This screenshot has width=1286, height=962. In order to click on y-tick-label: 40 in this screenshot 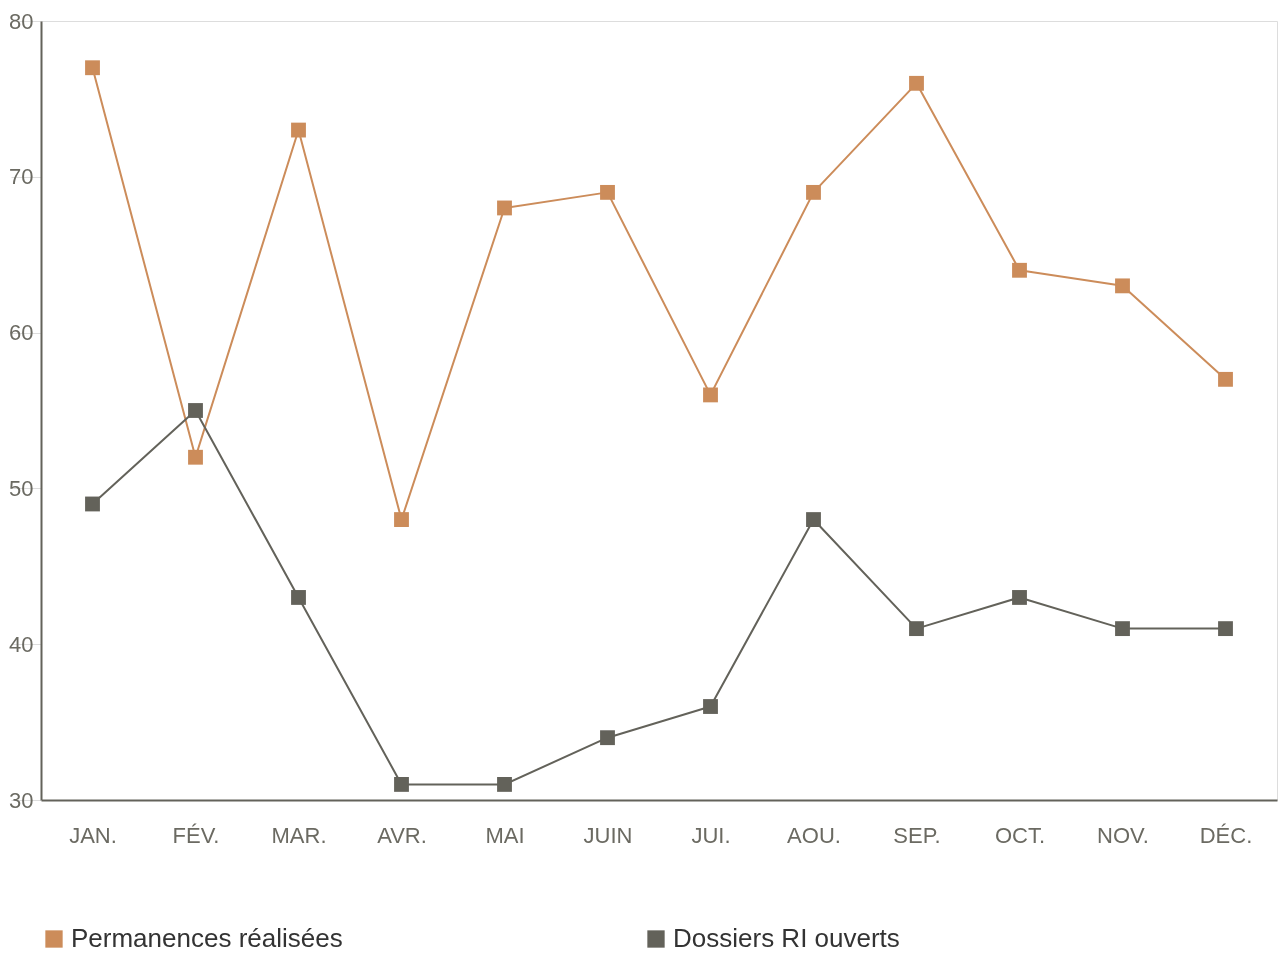, I will do `click(21, 644)`.